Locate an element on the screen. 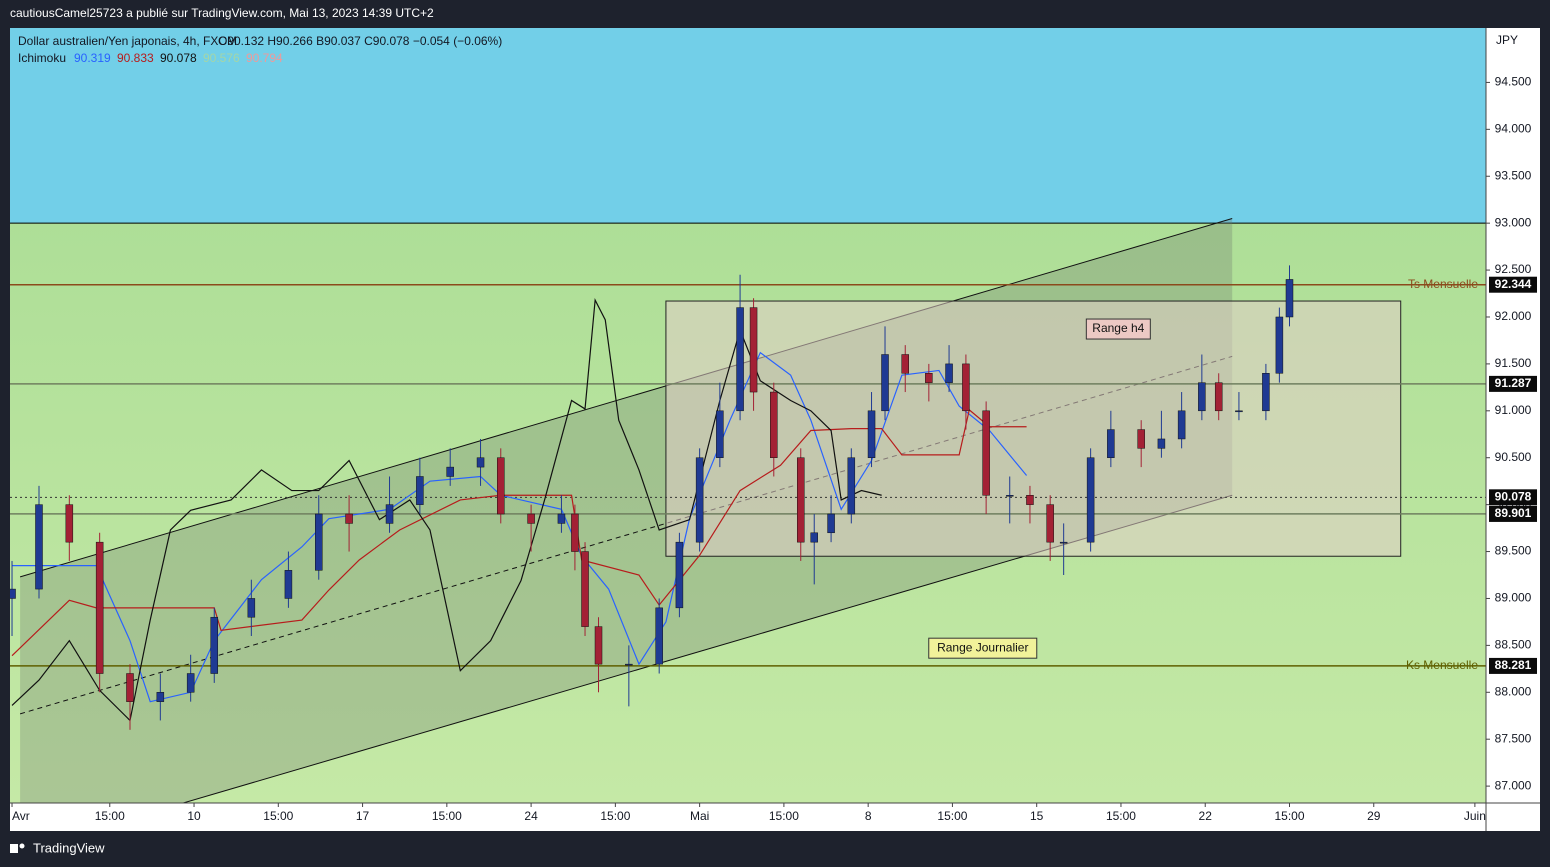 This screenshot has height=867, width=1550. y-tick-label: 93.500 is located at coordinates (1513, 175).